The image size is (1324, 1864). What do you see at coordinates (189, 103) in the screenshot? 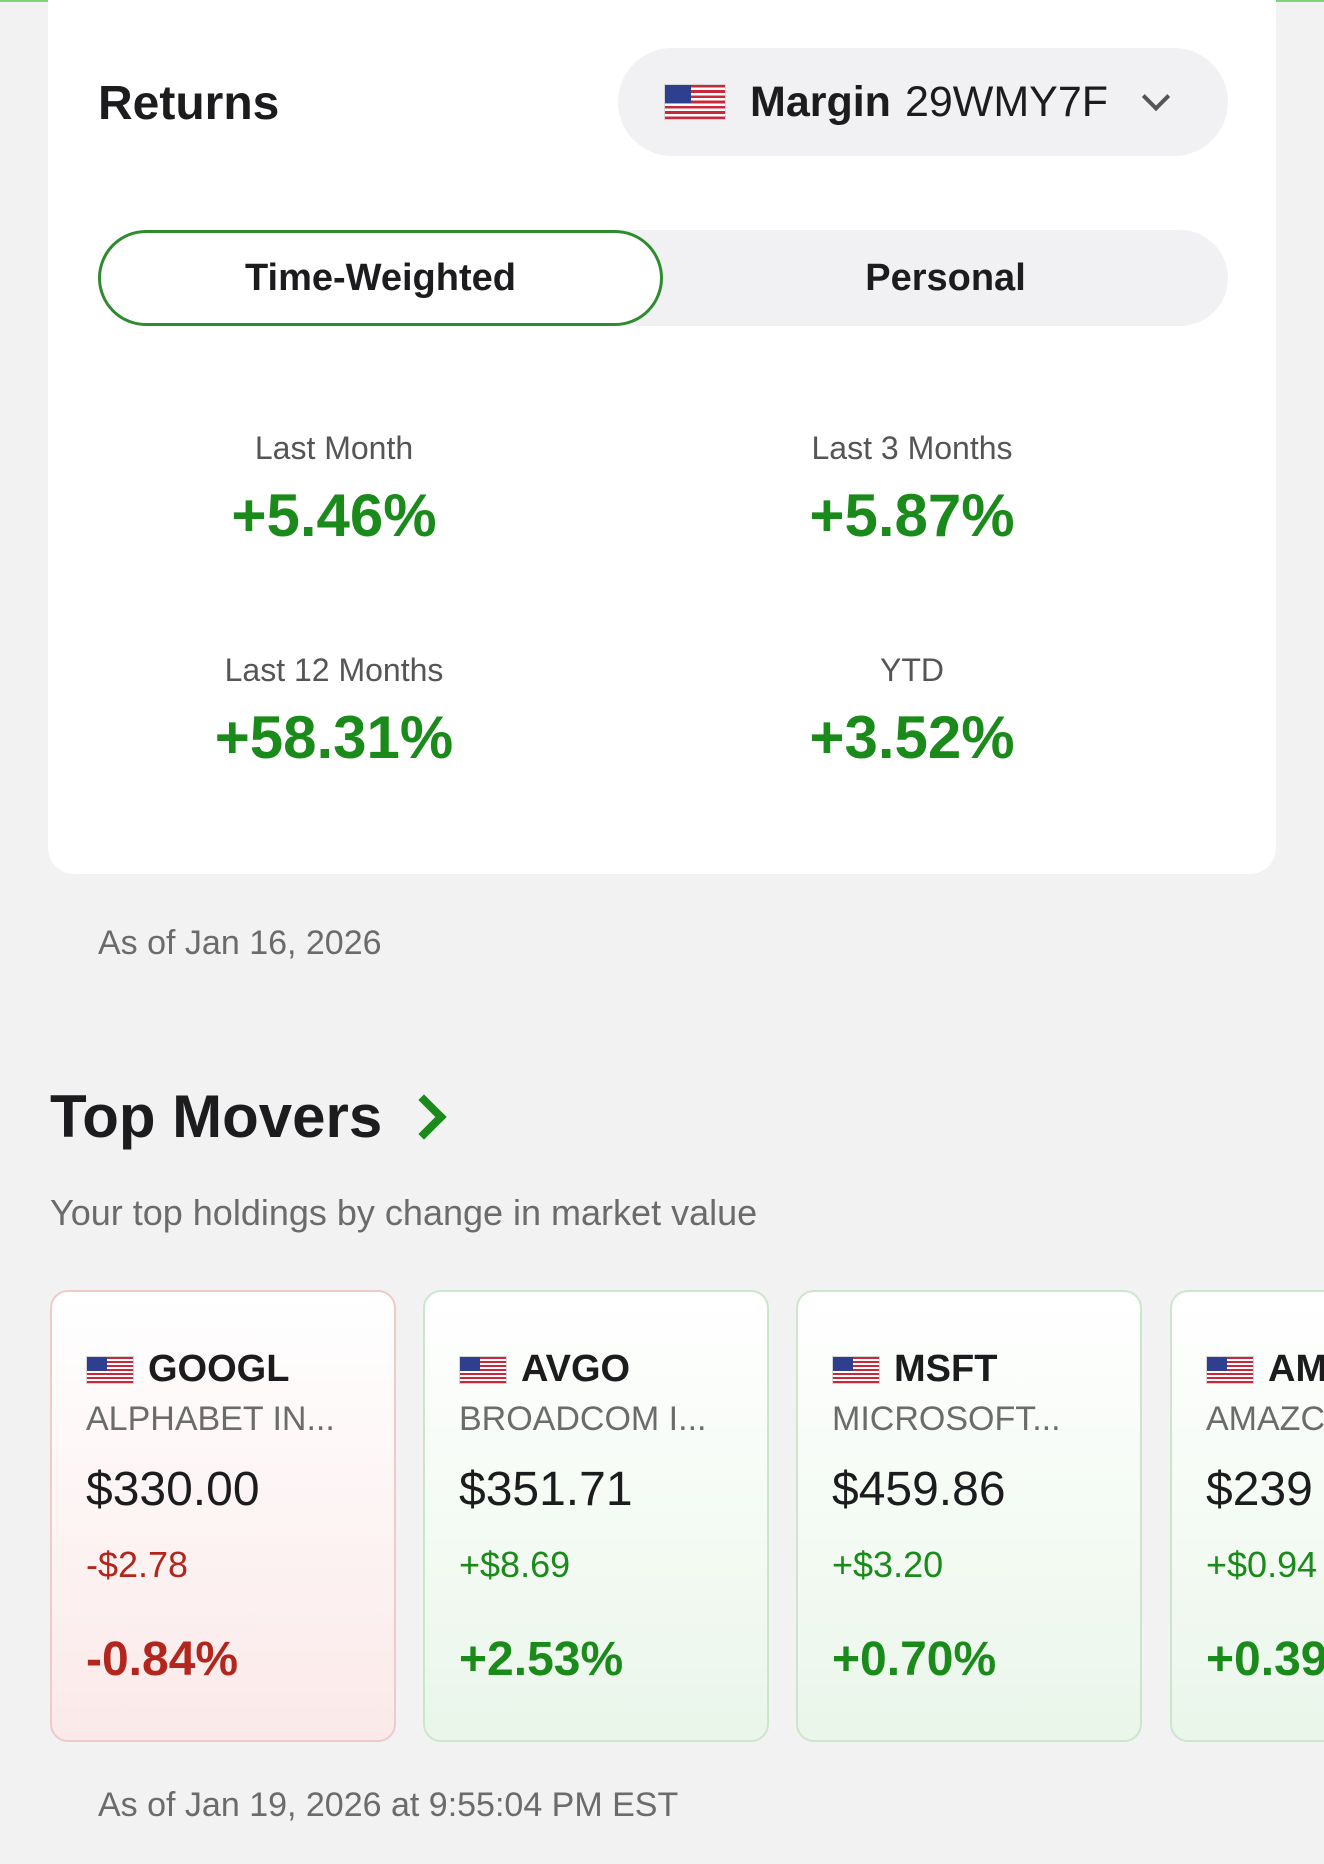
I see `returns-title: Returns` at bounding box center [189, 103].